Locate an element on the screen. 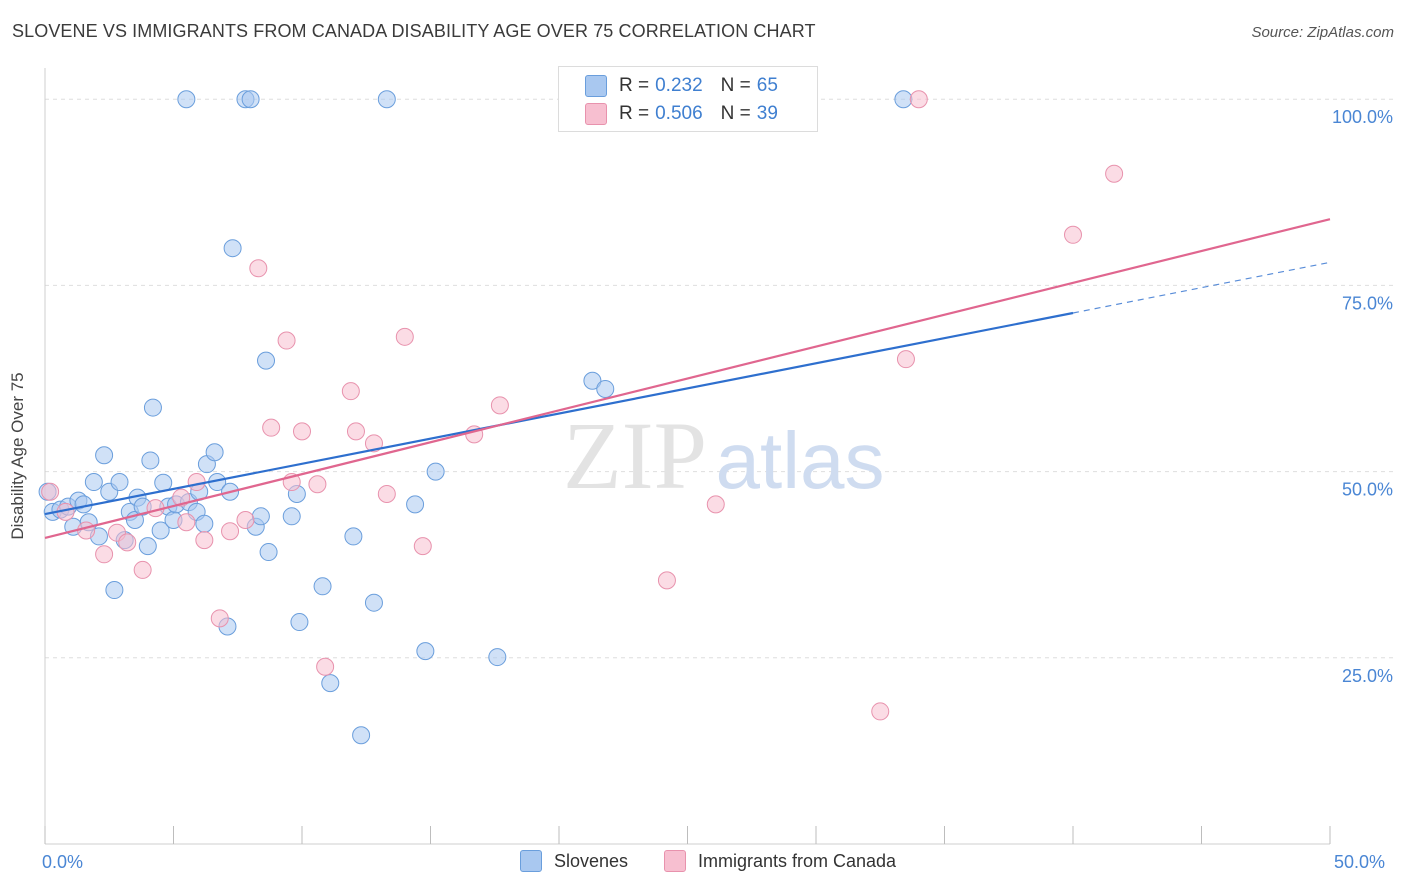  series-legend-slovenes: Slovenes is located at coordinates (574, 861).